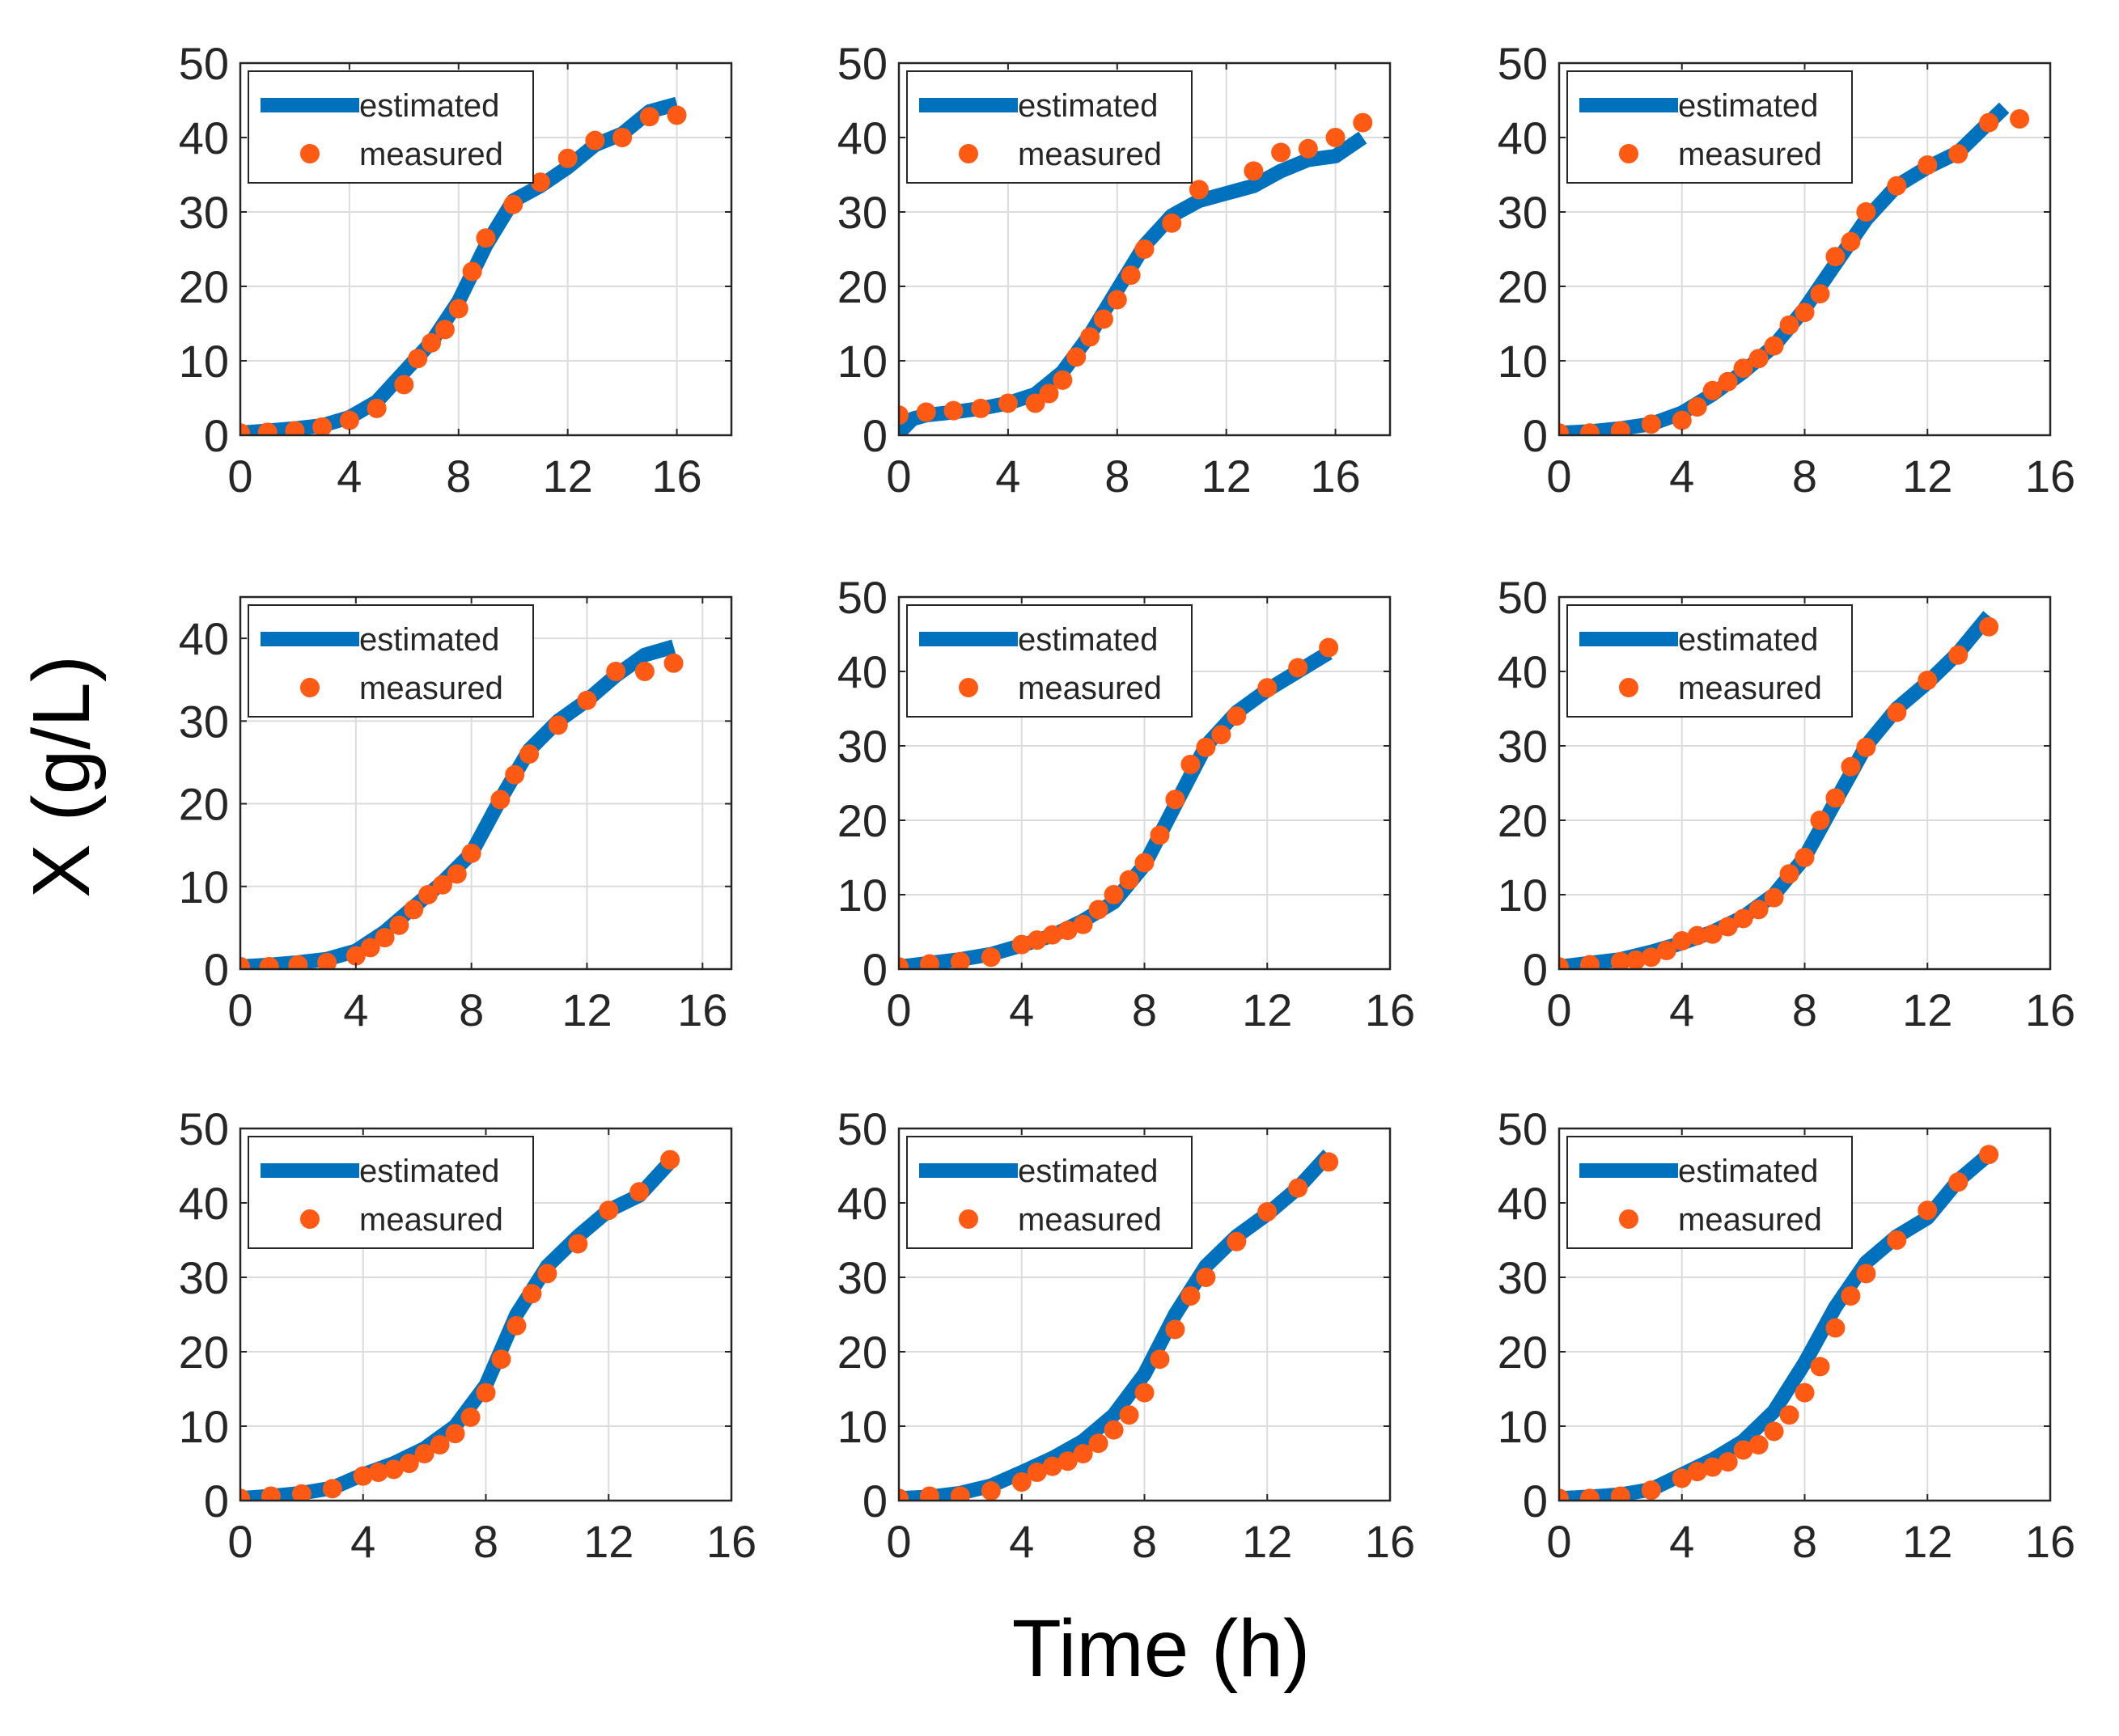  Describe the element at coordinates (1523, 1128) in the screenshot. I see `y-tick-label: 50` at that location.